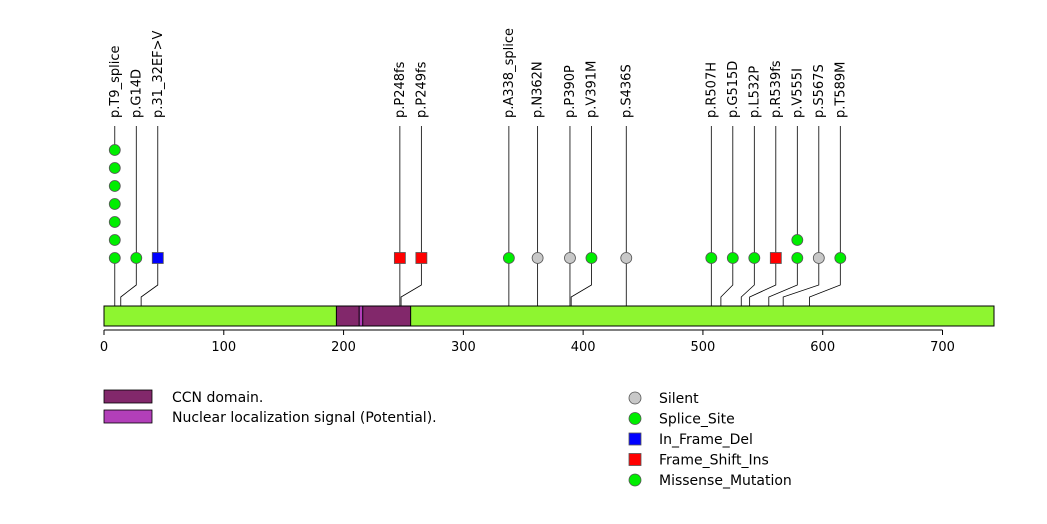 The height and width of the screenshot is (524, 1047). What do you see at coordinates (626, 91) in the screenshot?
I see `mutation-label: p.S436S` at bounding box center [626, 91].